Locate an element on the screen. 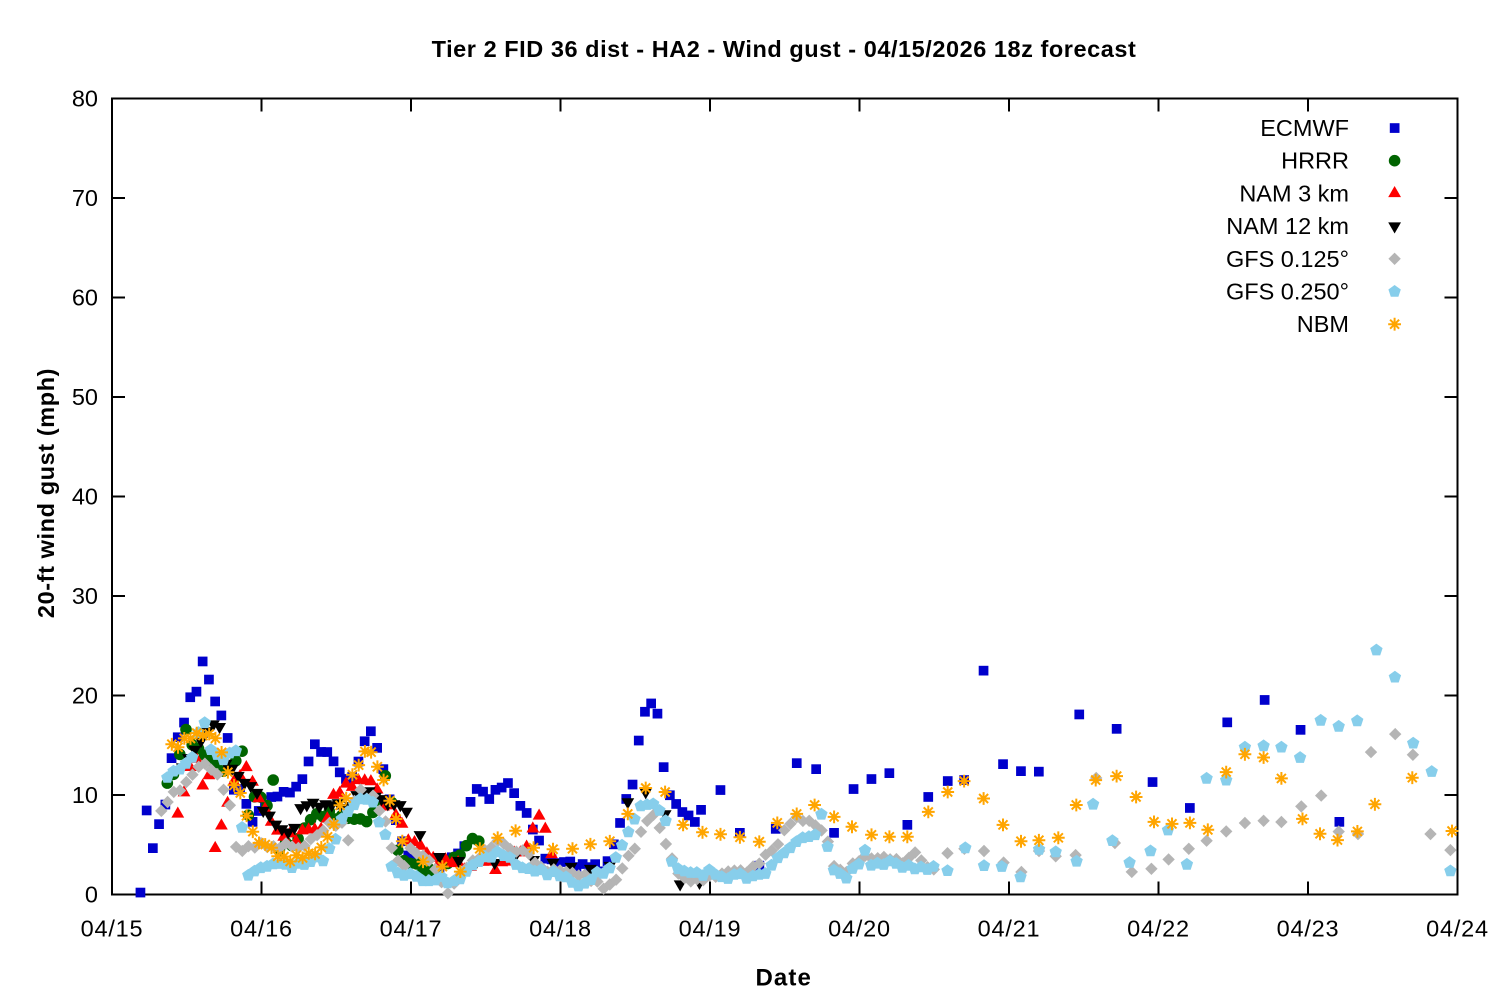 This screenshot has height=1005, width=1500. svg-text: NAM 3 km is located at coordinates (1294, 193).